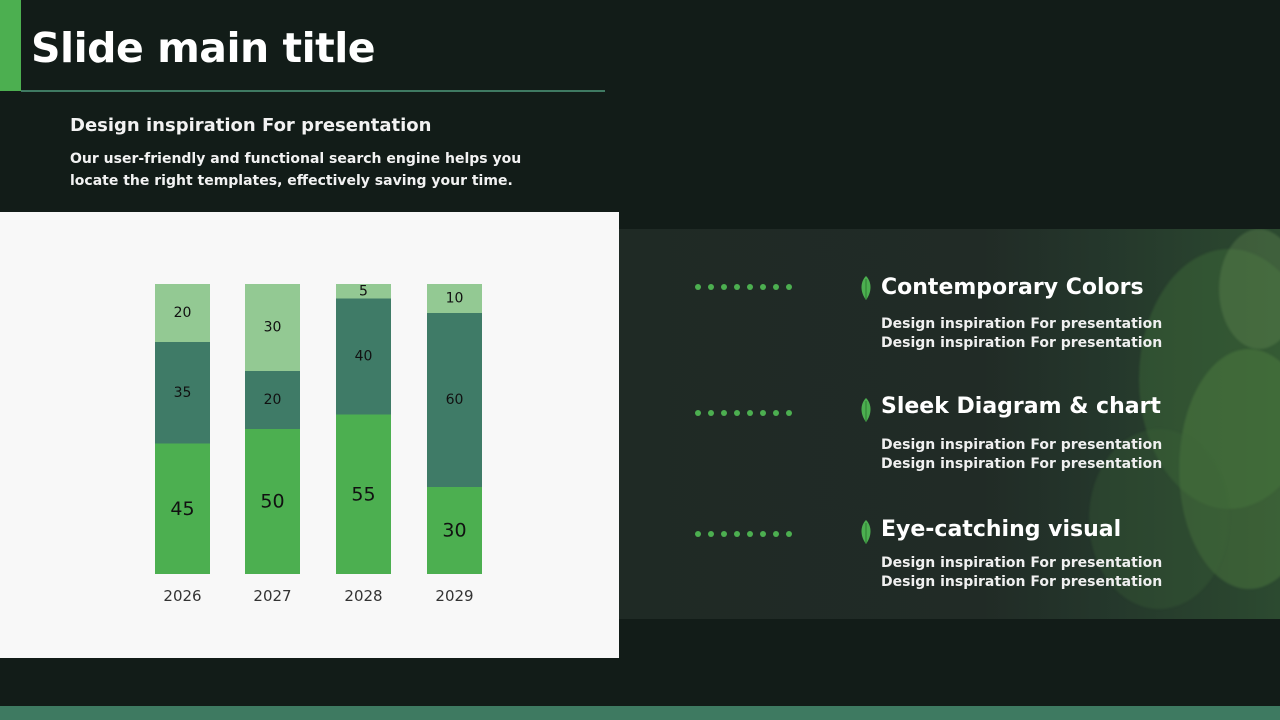 The height and width of the screenshot is (720, 1280). What do you see at coordinates (1012, 287) in the screenshot?
I see `feature-title: Contemporary Colors` at bounding box center [1012, 287].